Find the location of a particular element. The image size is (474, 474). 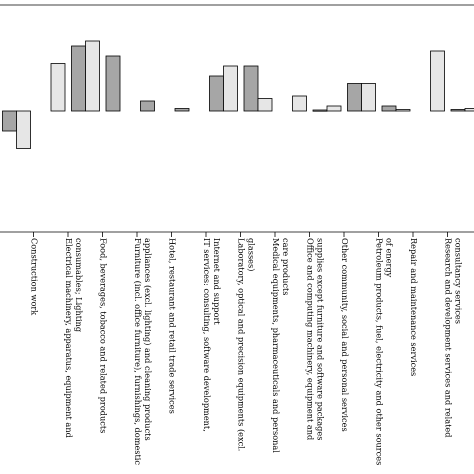

x-tick-label-11-line-1: of energy is located at coordinates (390, 258).